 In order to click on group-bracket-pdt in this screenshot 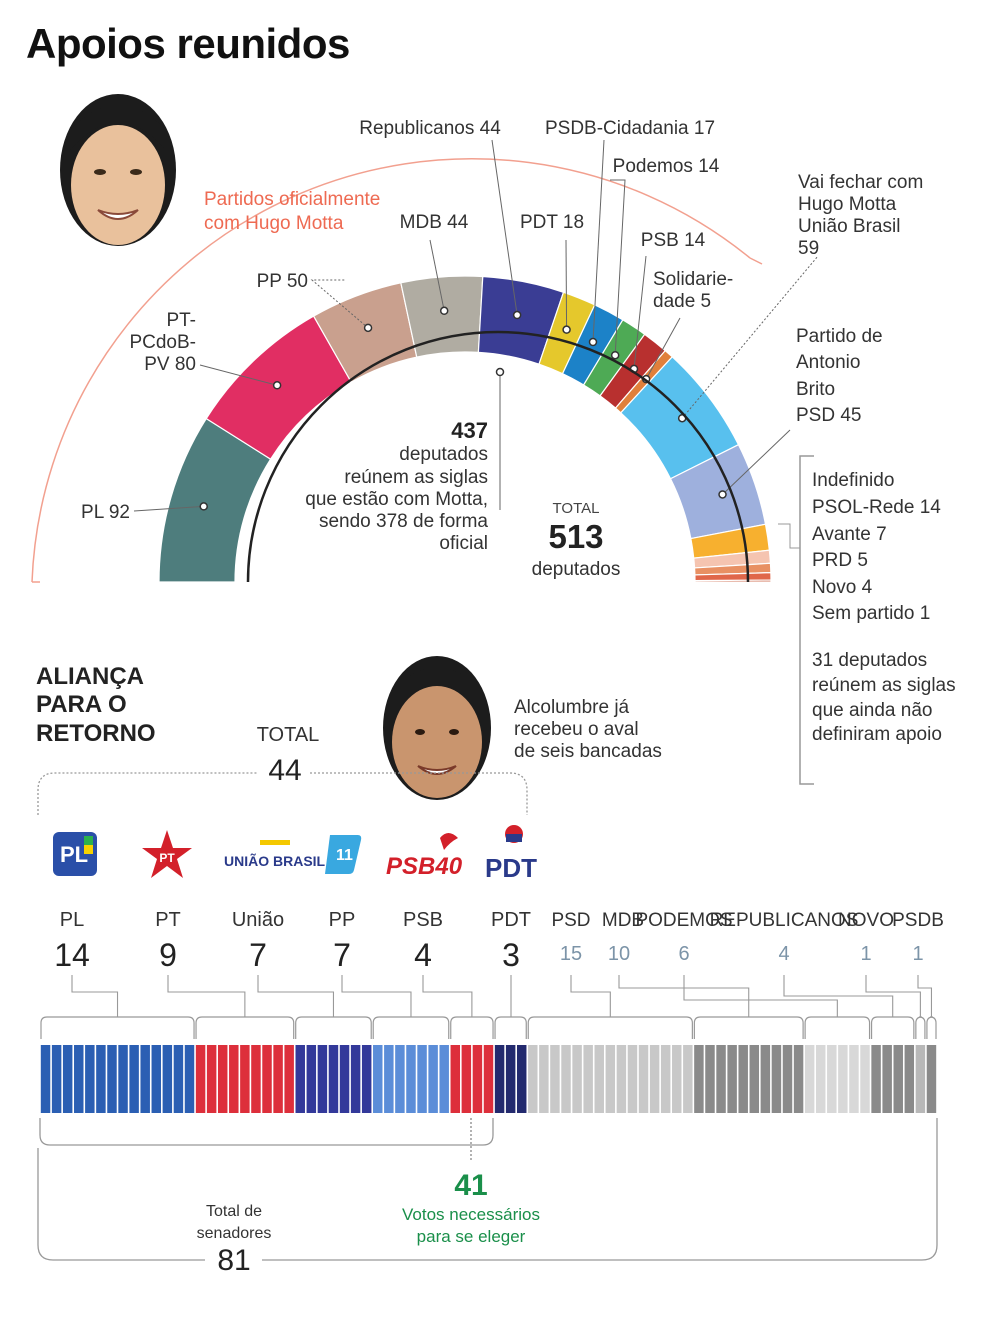, I will do `click(510, 1027)`.